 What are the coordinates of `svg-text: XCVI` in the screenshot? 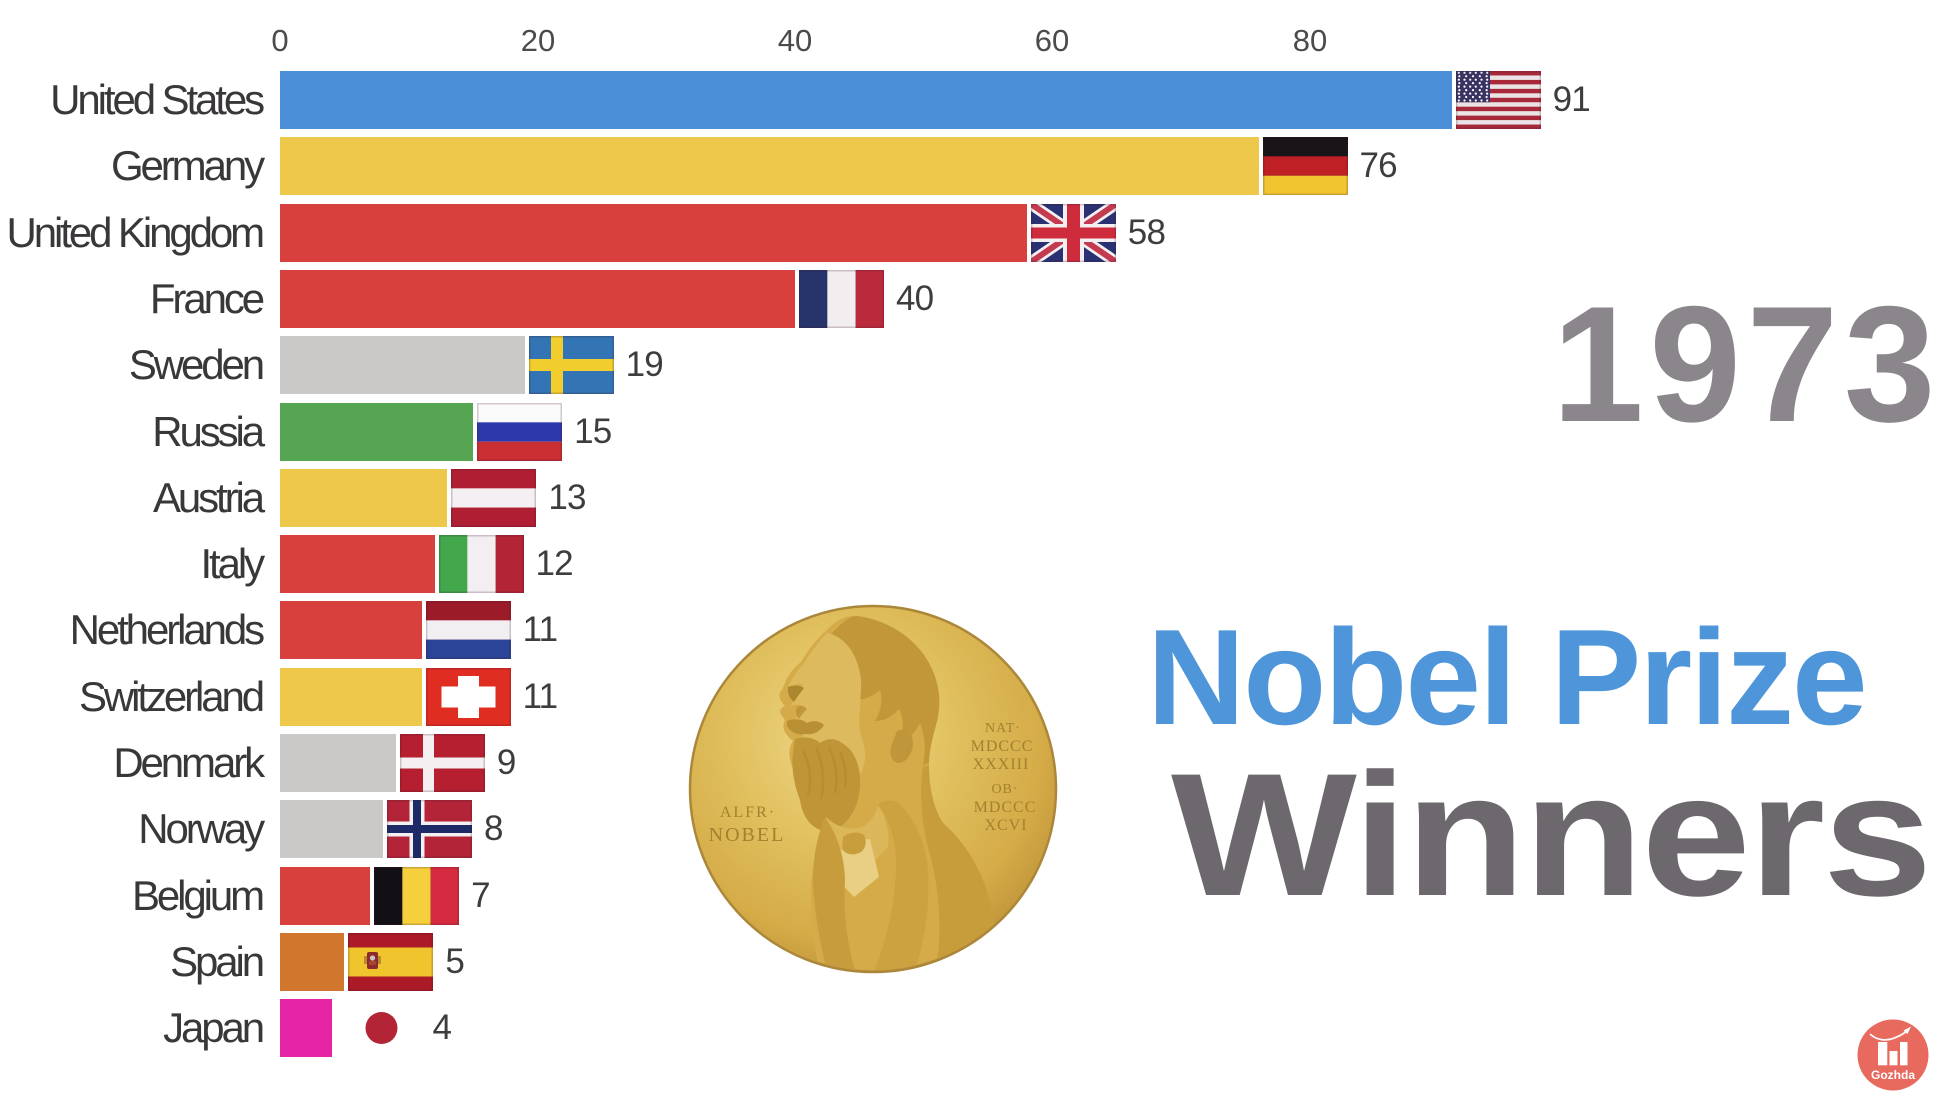 It's located at (1005, 825).